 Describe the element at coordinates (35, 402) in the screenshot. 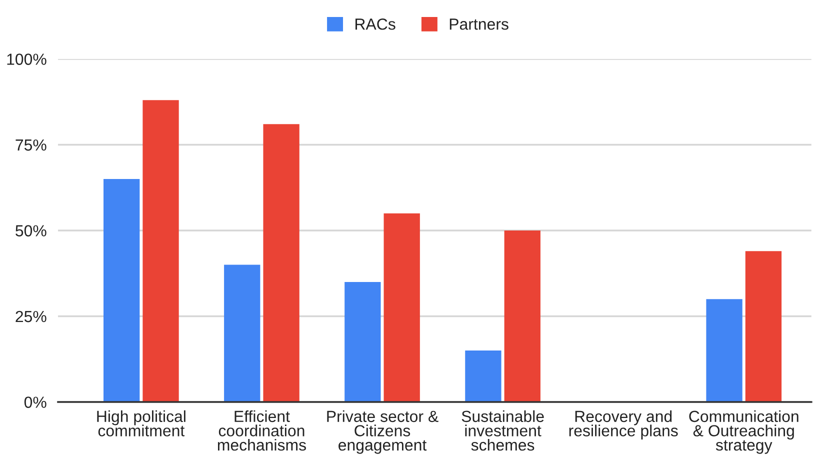

I see `y-tick-label: 0%` at that location.